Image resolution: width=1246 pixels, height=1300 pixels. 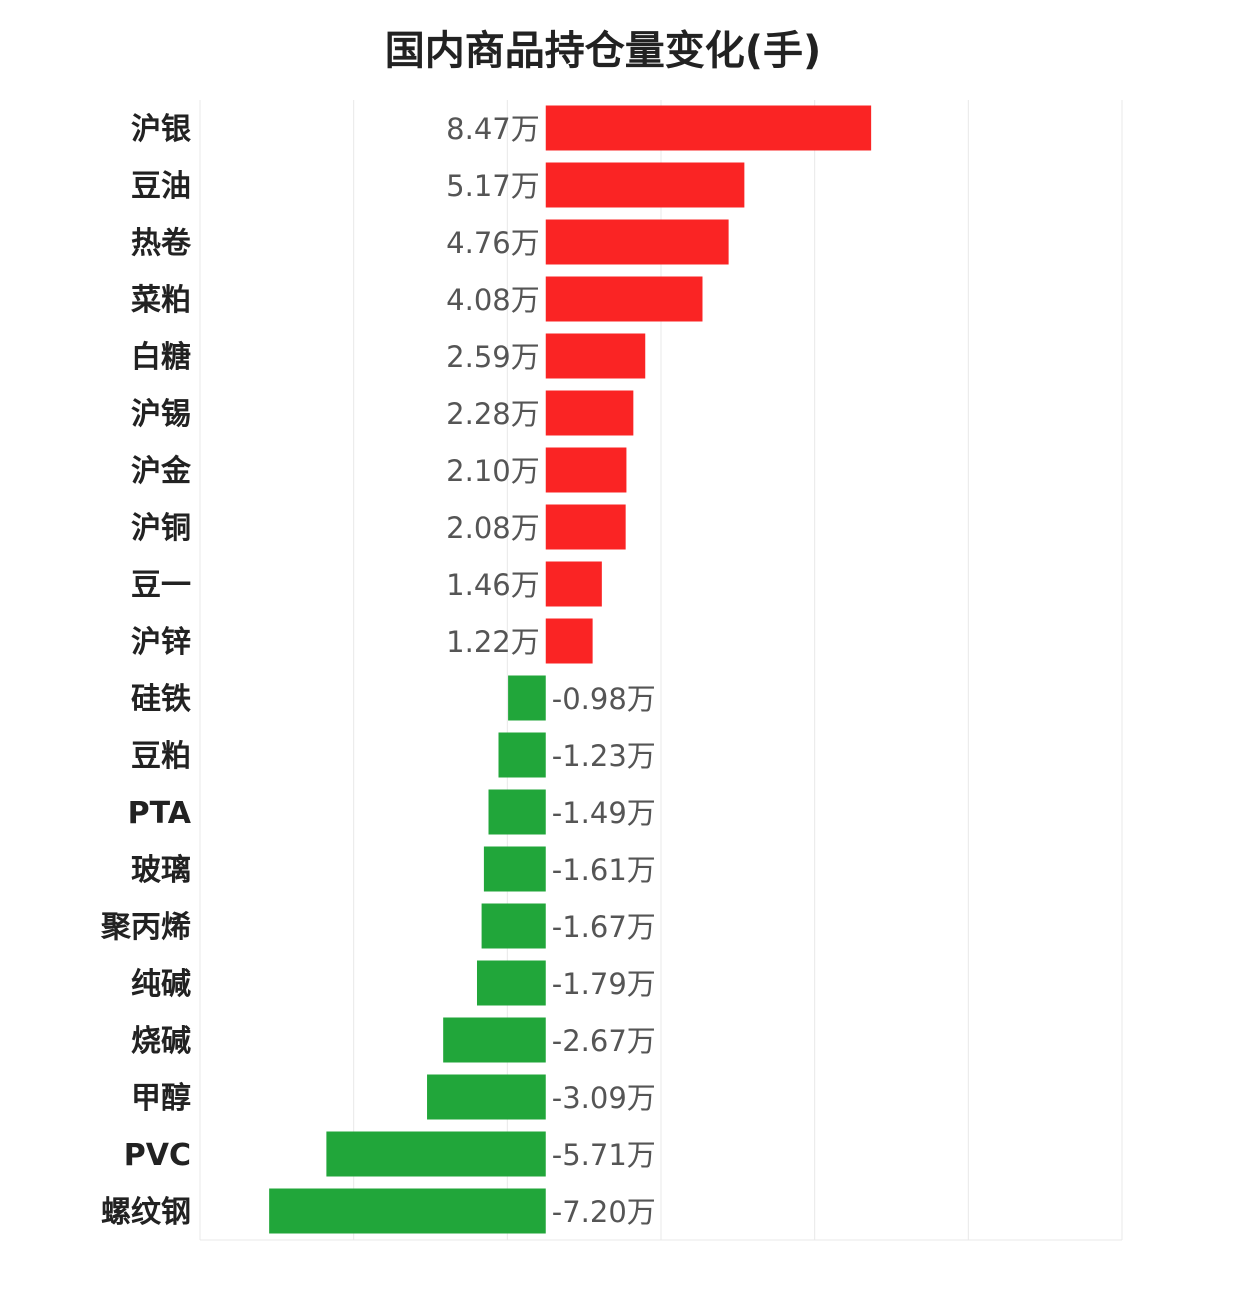 I want to click on value-label: 2.10万, so click(x=493, y=471).